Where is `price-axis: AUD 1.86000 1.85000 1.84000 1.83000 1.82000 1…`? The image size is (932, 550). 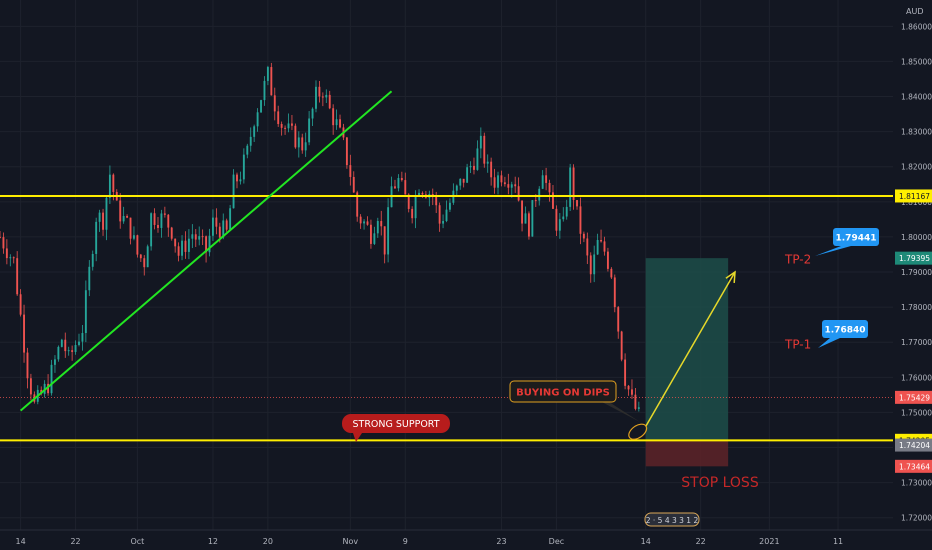 price-axis: AUD 1.86000 1.85000 1.84000 1.83000 1.82000 1… is located at coordinates (913, 265).